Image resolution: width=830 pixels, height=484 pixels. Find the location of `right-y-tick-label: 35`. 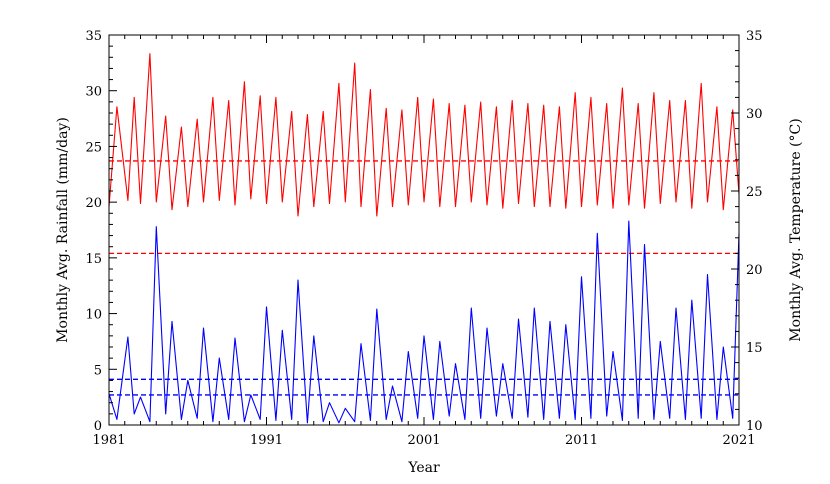

right-y-tick-label: 35 is located at coordinates (754, 36).